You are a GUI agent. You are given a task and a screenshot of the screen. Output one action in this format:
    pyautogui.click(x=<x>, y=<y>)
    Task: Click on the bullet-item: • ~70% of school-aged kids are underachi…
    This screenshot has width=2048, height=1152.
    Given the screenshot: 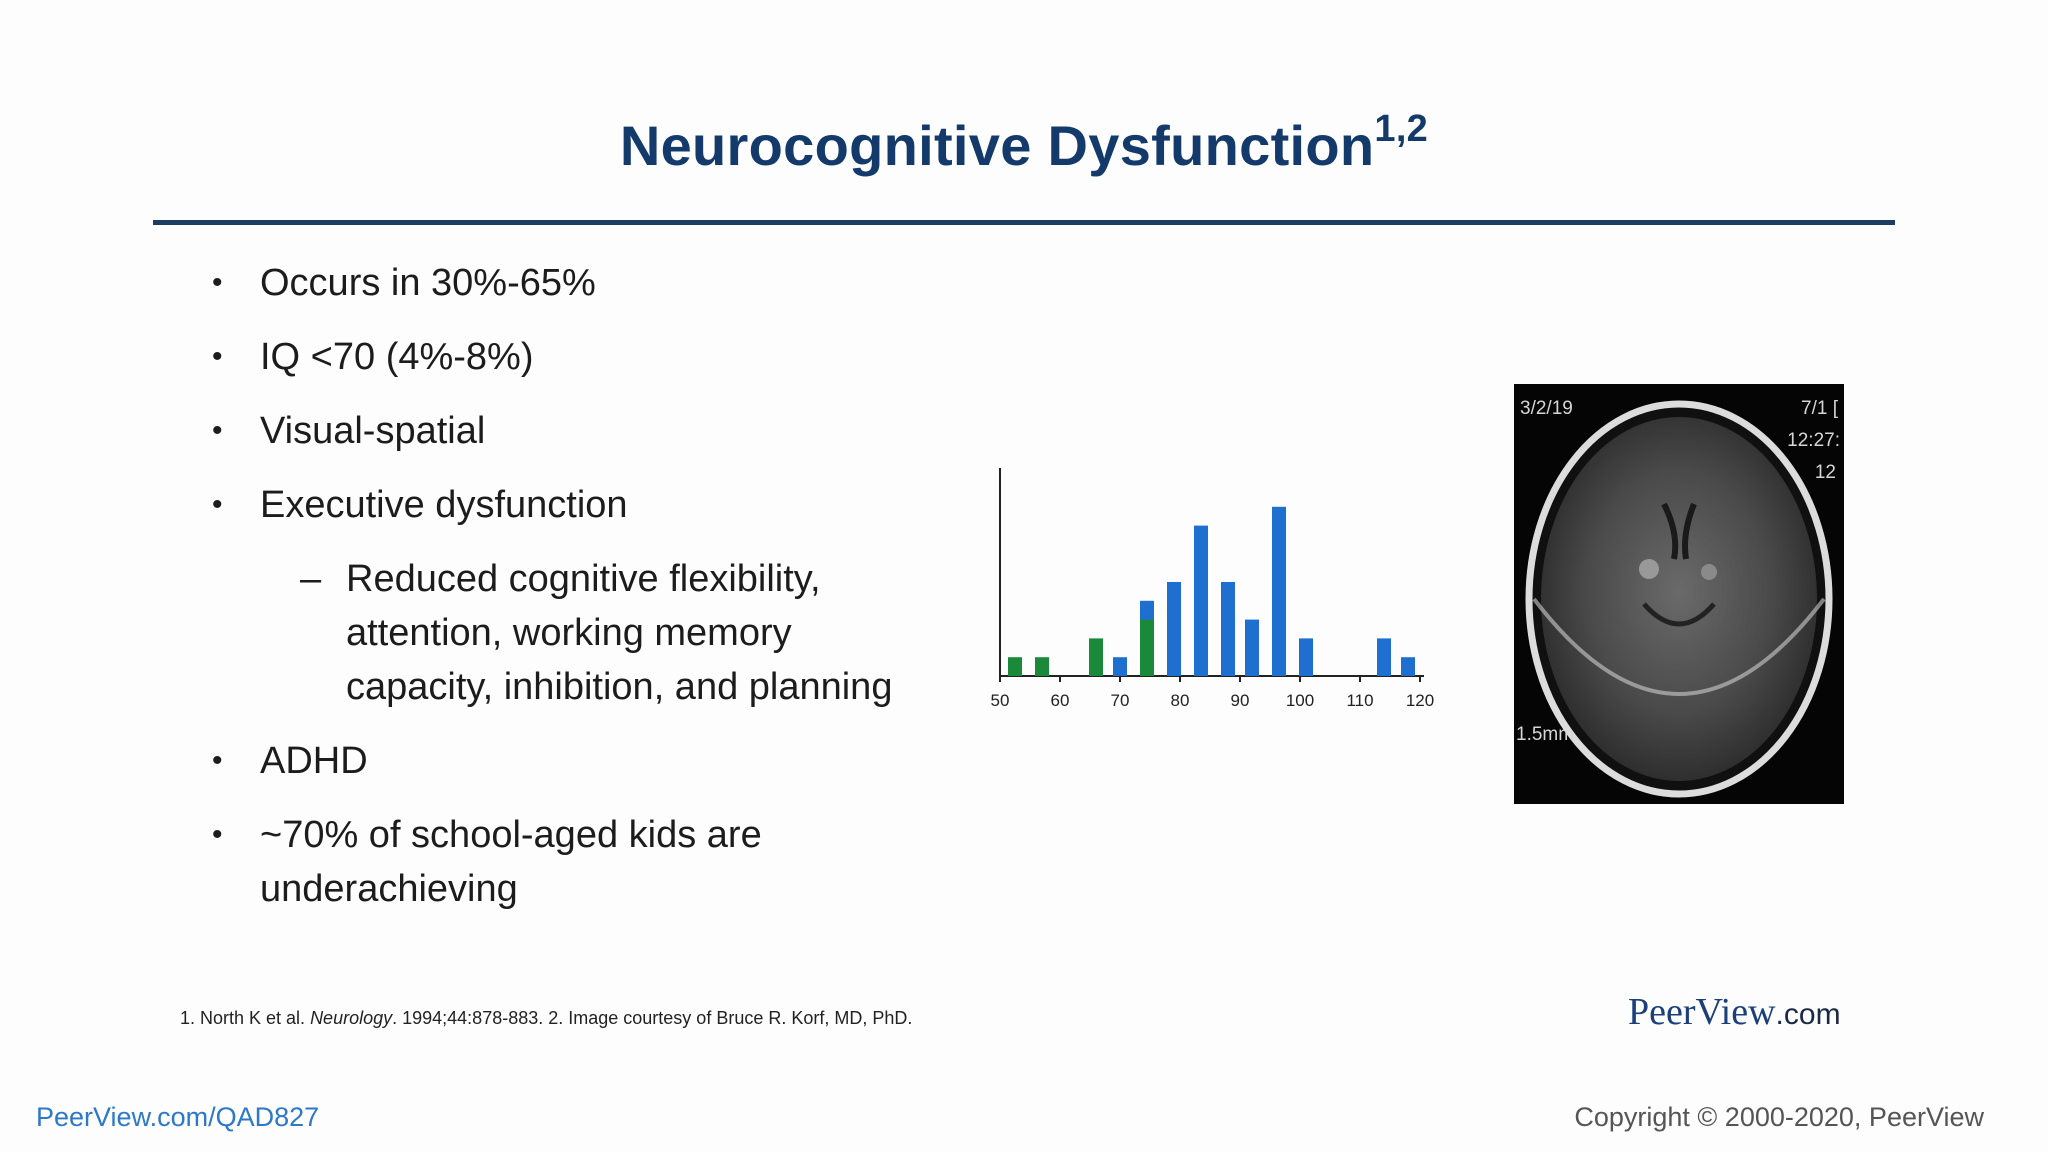 What is the action you would take?
    pyautogui.click(x=572, y=862)
    